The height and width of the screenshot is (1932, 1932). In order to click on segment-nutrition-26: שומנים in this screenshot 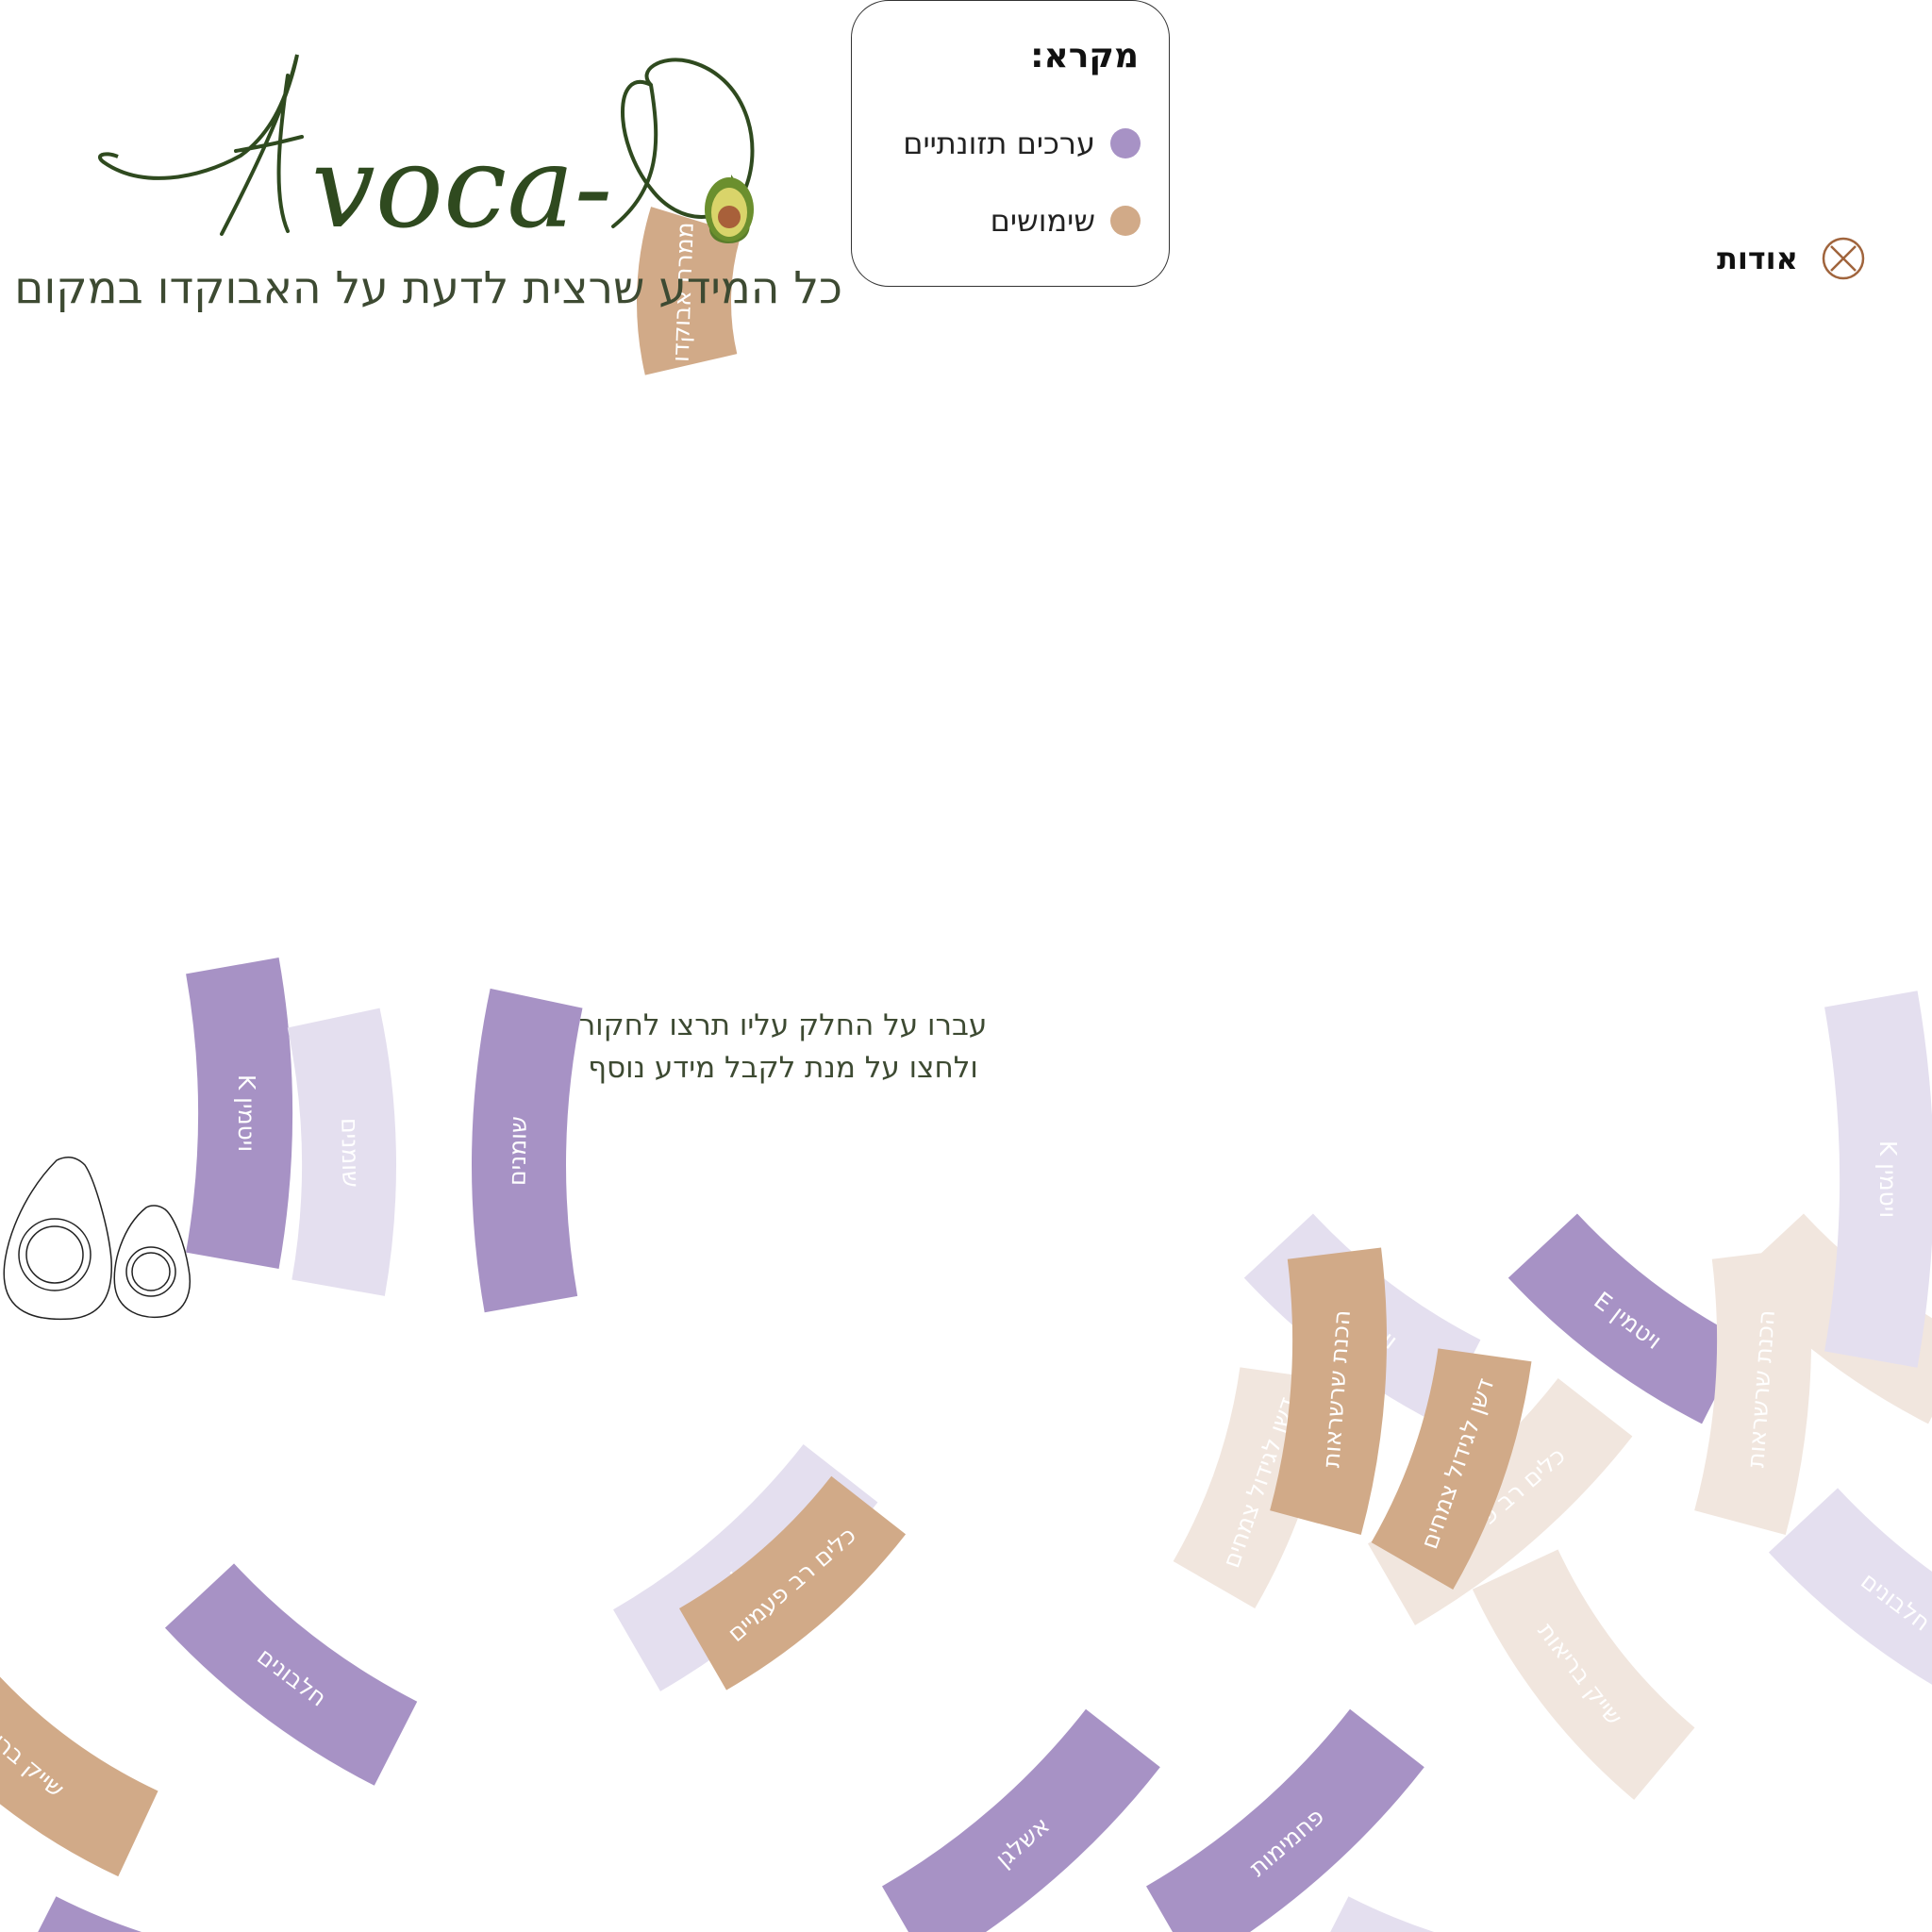, I will do `click(528, 1150)`.